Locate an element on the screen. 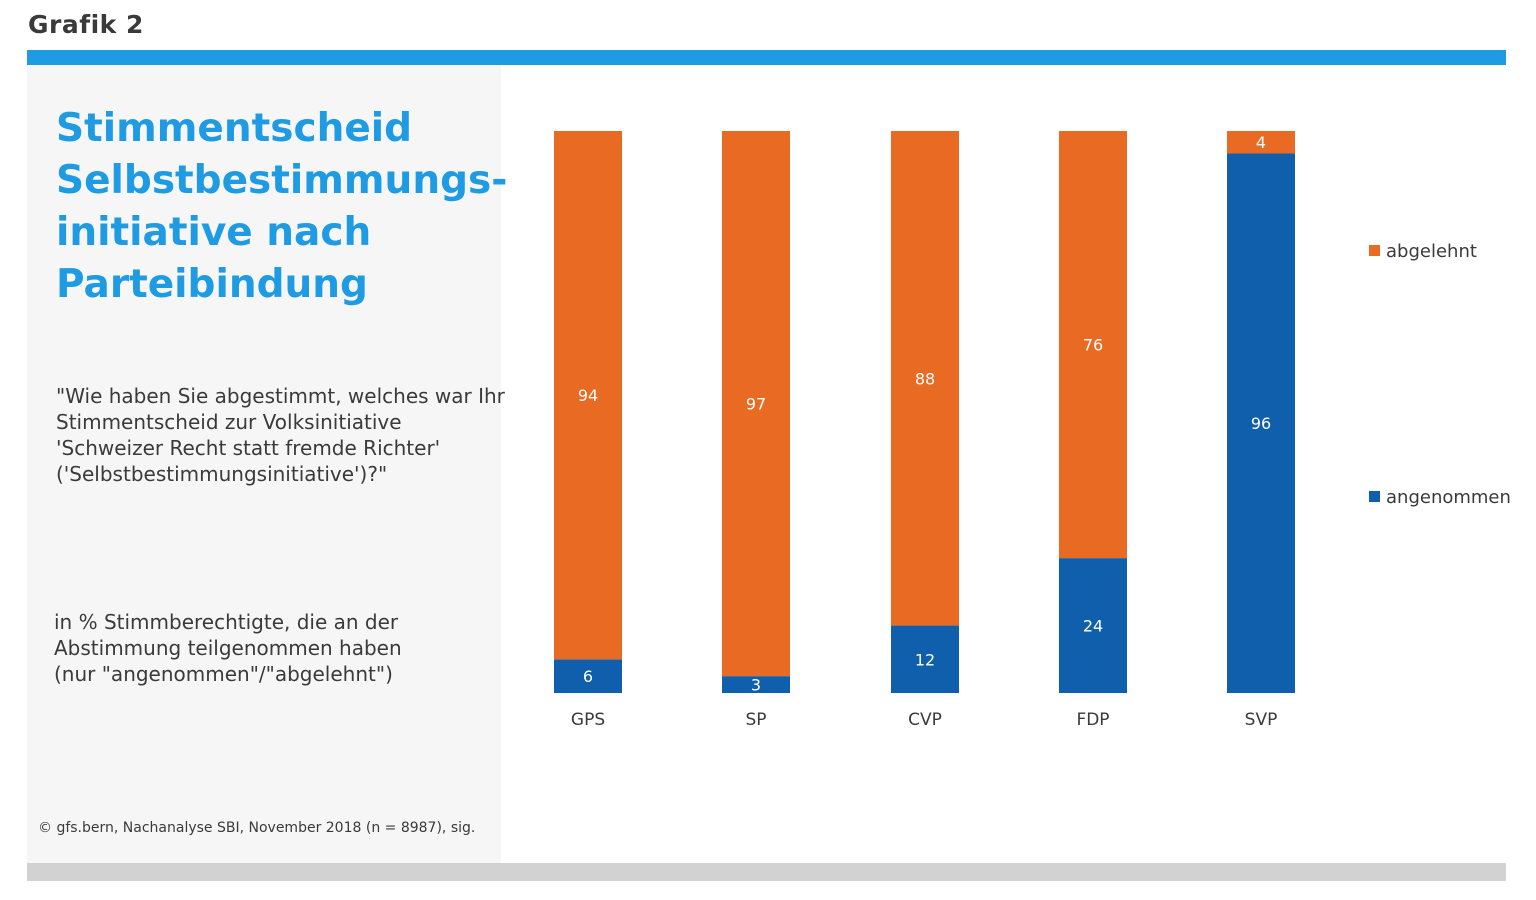 The image size is (1536, 900). question-line: ('Selbstbestimmungsinitiative')?" is located at coordinates (222, 474).